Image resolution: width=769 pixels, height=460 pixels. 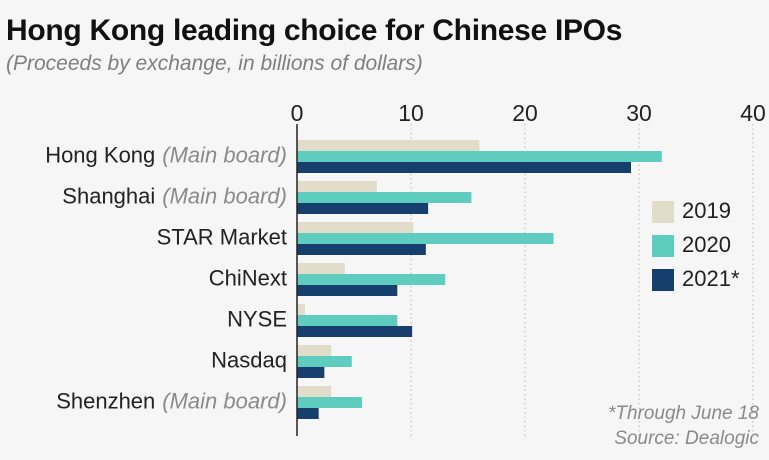 I want to click on category-label: Shenzhen (Main board), so click(x=171, y=400).